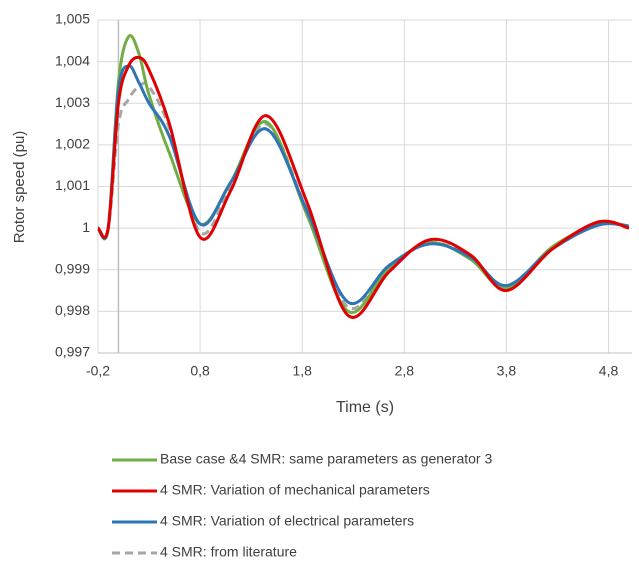 The height and width of the screenshot is (561, 639). What do you see at coordinates (86, 227) in the screenshot?
I see `y-tick-label: 1` at bounding box center [86, 227].